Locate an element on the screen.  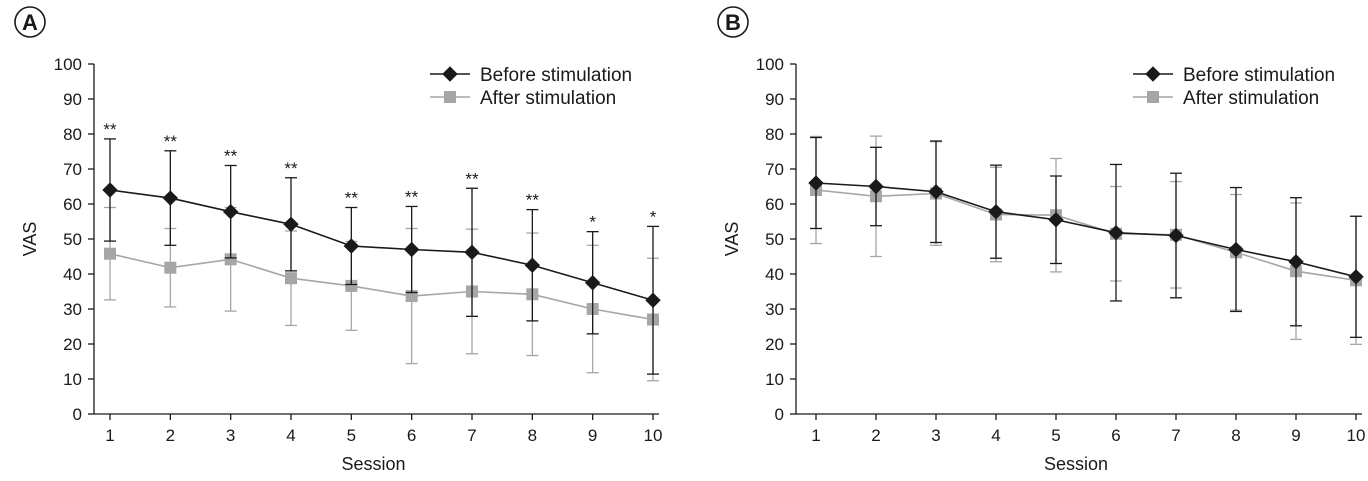
significance-markers: ********** ******* * is located at coordinates (379, 176).